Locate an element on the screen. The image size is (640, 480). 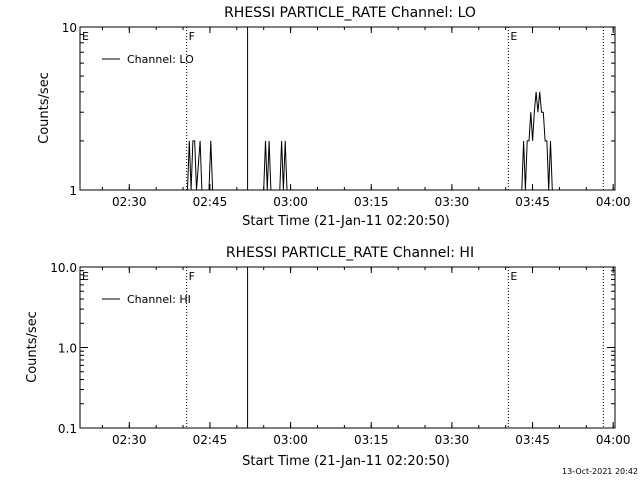
legend-label: Channel: HI is located at coordinates (159, 299).